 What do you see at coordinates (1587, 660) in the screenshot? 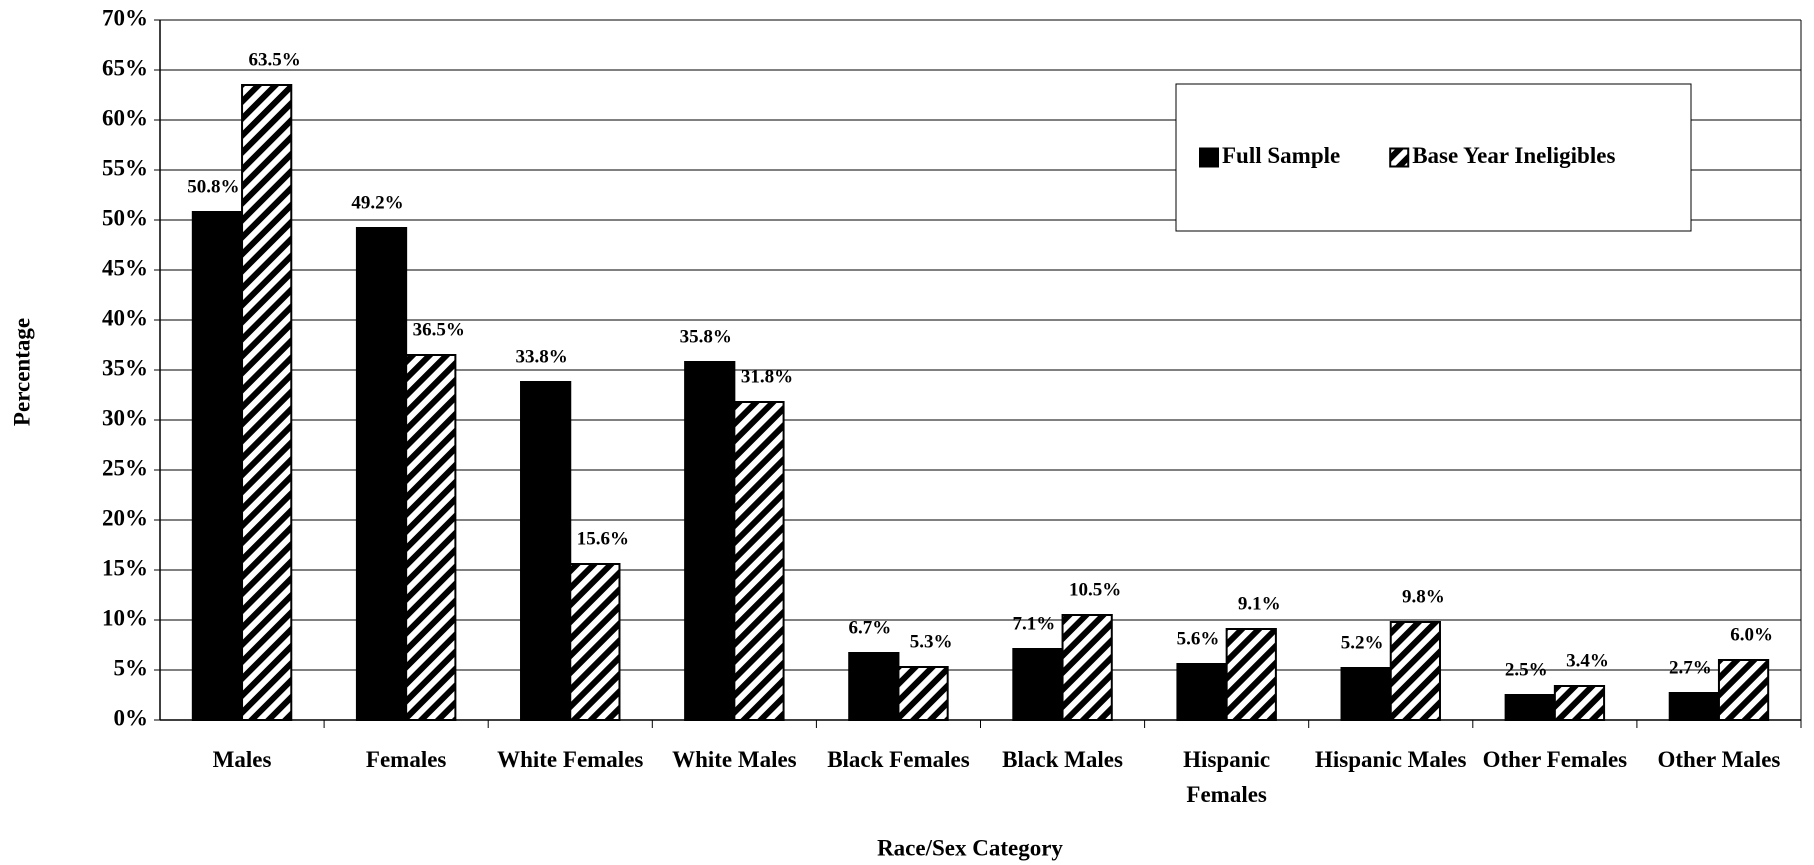
I see `data-label: 3.4%` at bounding box center [1587, 660].